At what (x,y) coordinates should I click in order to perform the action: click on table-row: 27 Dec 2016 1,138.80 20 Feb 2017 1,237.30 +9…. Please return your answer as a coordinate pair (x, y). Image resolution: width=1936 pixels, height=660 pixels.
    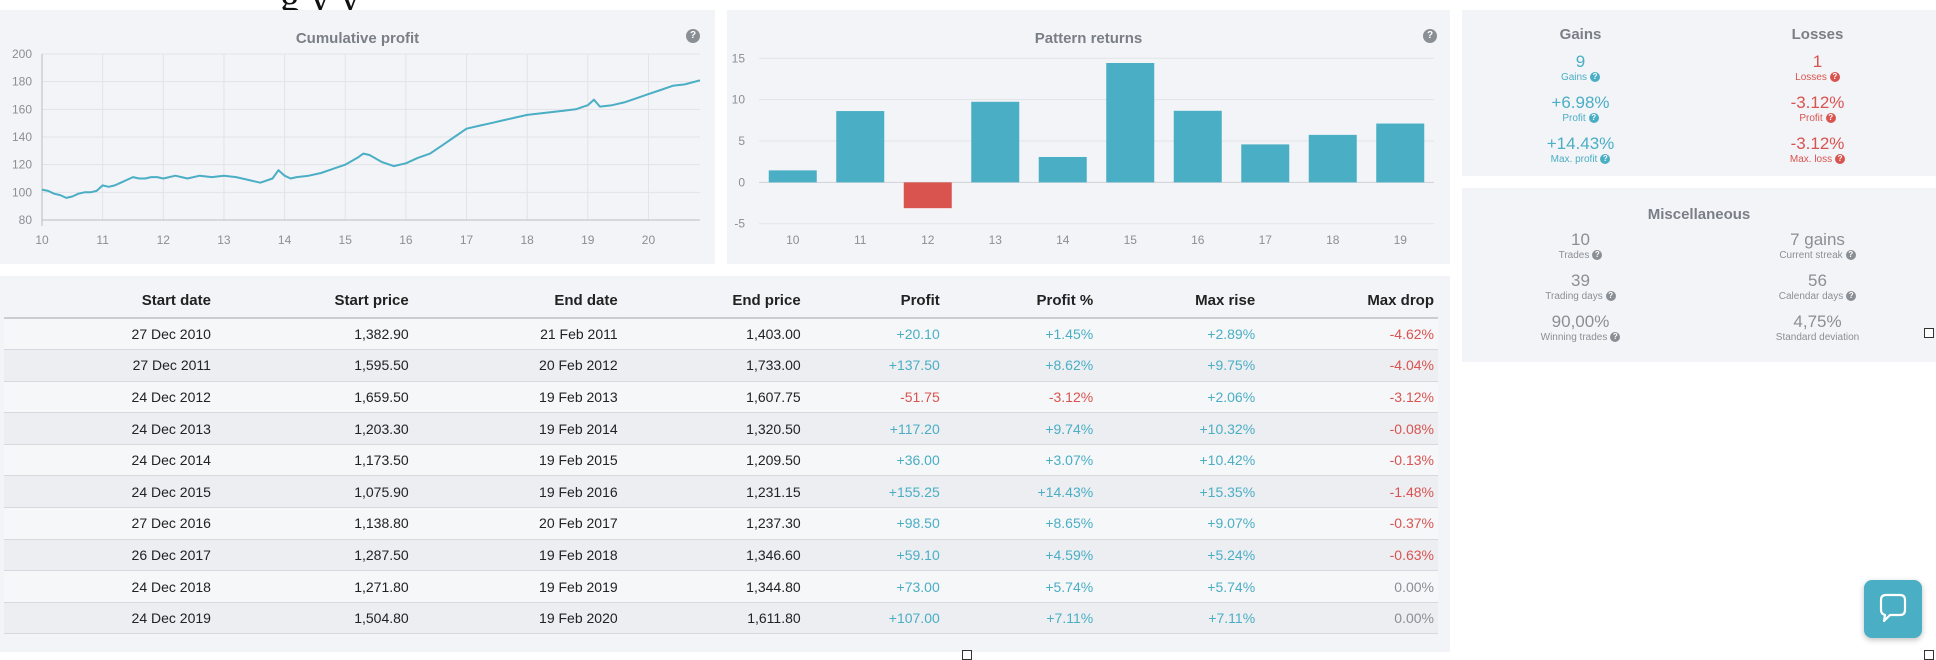
    Looking at the image, I should click on (721, 523).